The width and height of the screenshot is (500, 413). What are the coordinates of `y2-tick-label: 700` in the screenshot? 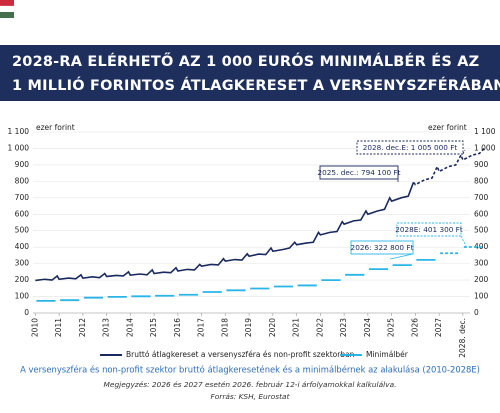 It's located at (481, 197).